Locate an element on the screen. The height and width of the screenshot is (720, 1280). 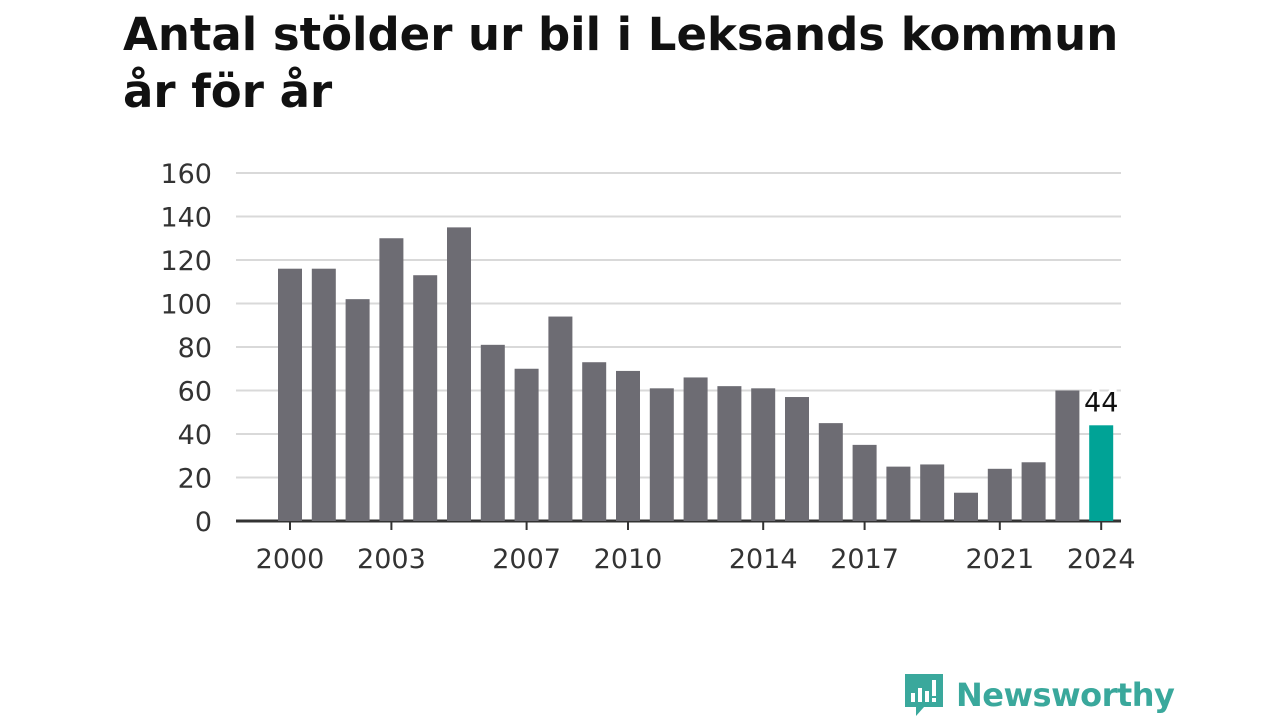
bar-2002 is located at coordinates (357, 410).